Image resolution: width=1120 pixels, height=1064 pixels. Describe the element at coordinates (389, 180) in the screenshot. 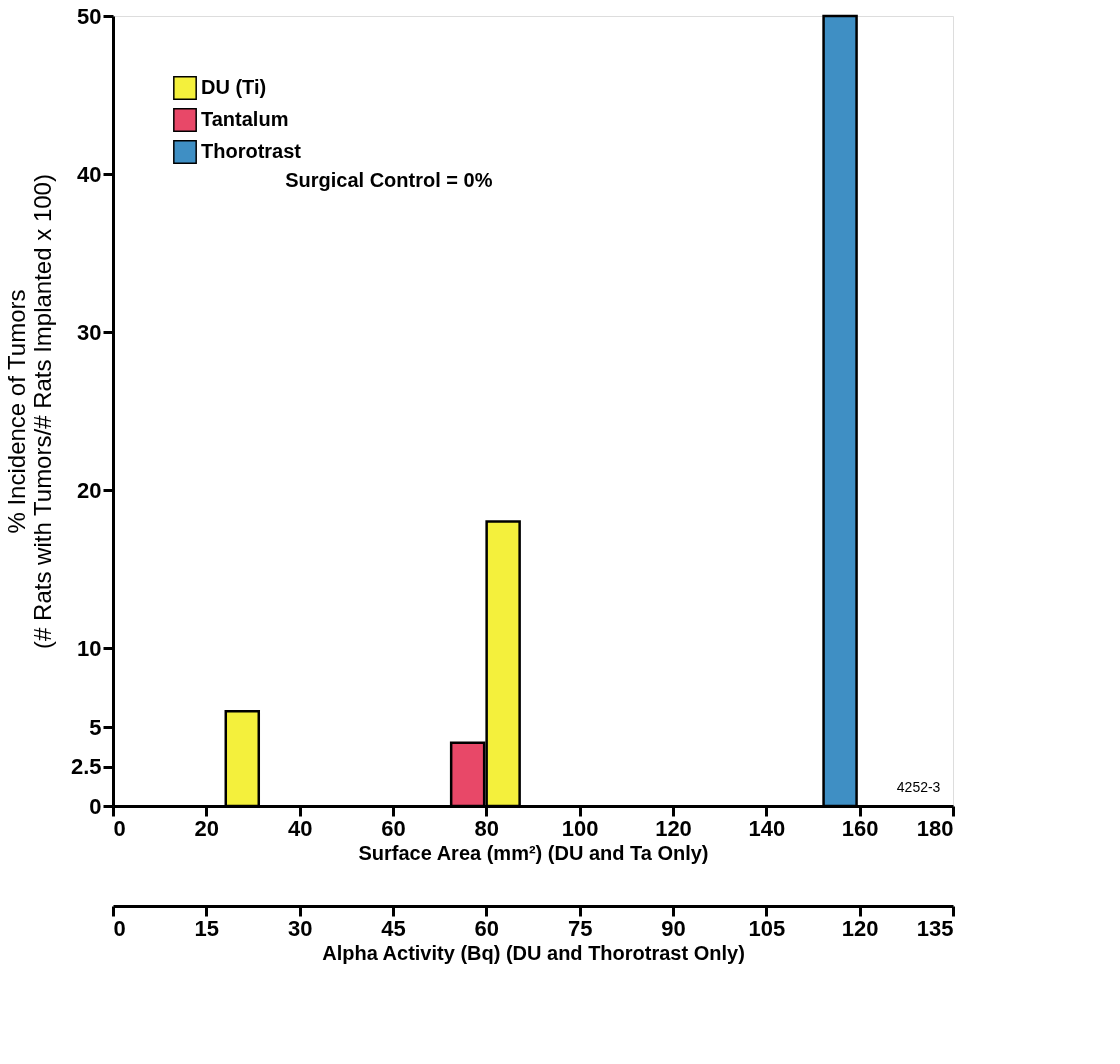

I see `annotation: Surgical Control = 0%` at that location.